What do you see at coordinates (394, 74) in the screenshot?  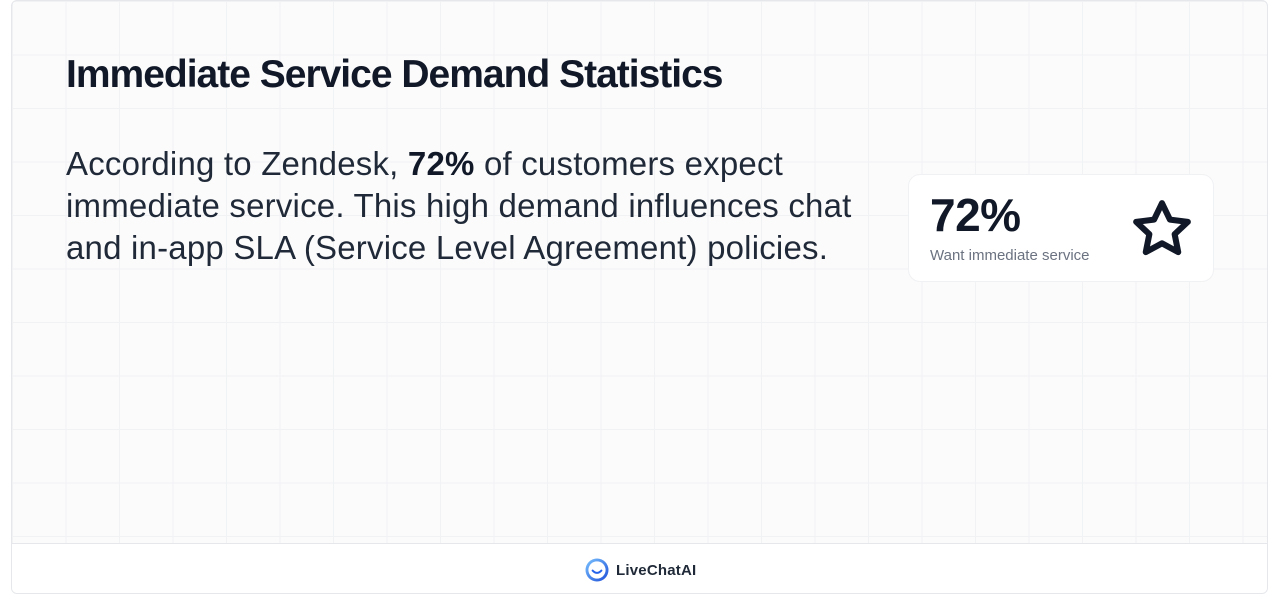 I see `page-title: Immediate Service Demand Statistics` at bounding box center [394, 74].